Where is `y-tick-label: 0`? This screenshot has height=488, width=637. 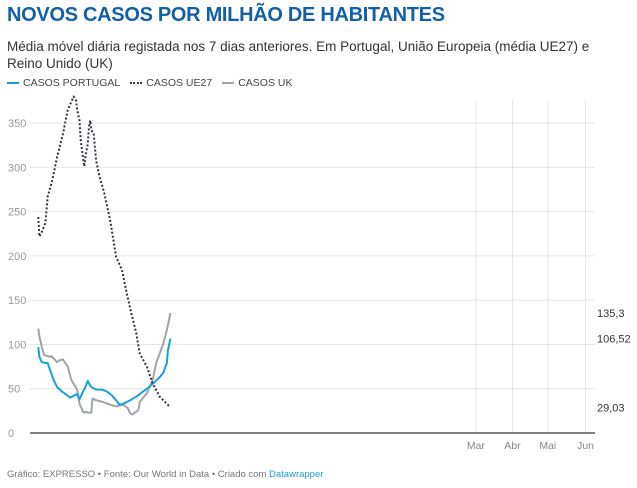 y-tick-label: 0 is located at coordinates (11, 434).